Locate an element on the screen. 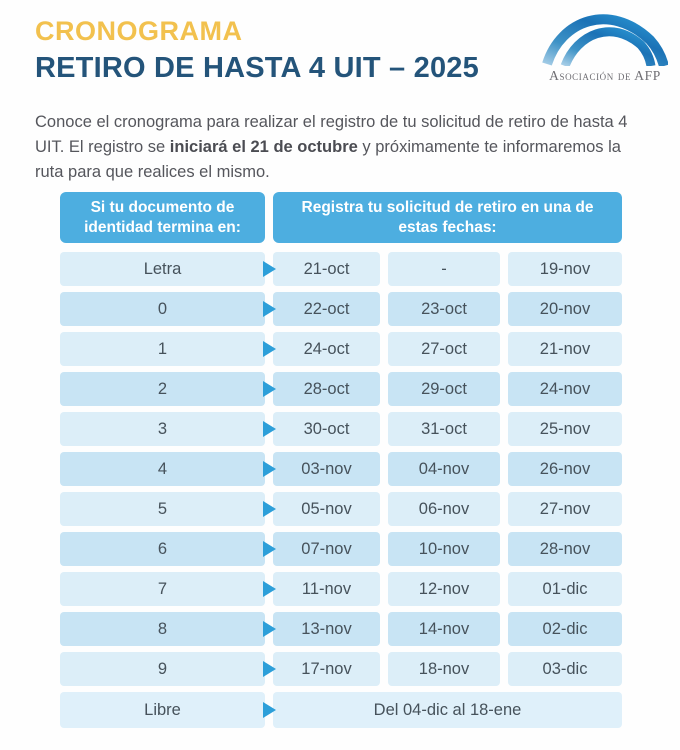 The width and height of the screenshot is (680, 750). doc-ending-label: 4 is located at coordinates (162, 468).